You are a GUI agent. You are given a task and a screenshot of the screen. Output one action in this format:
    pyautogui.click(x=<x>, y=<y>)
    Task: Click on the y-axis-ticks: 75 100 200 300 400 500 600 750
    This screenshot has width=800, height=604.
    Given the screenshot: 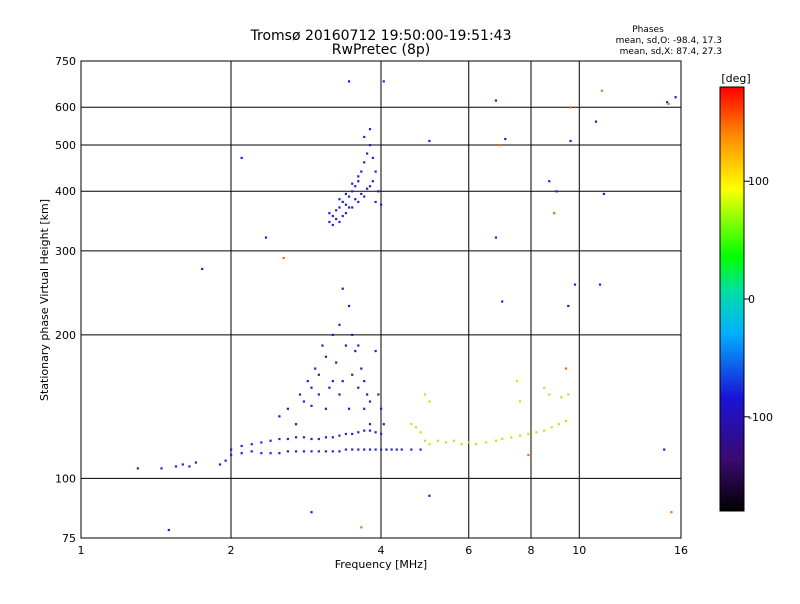 What is the action you would take?
    pyautogui.click(x=65, y=300)
    